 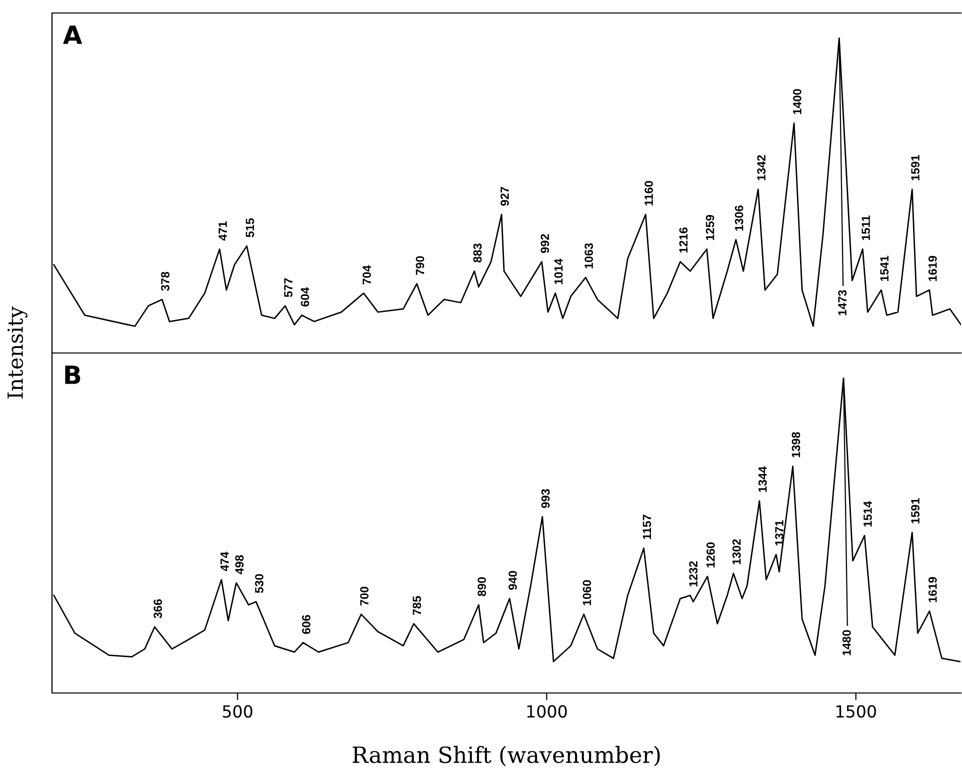 I want to click on annotation: 940, so click(x=512, y=580).